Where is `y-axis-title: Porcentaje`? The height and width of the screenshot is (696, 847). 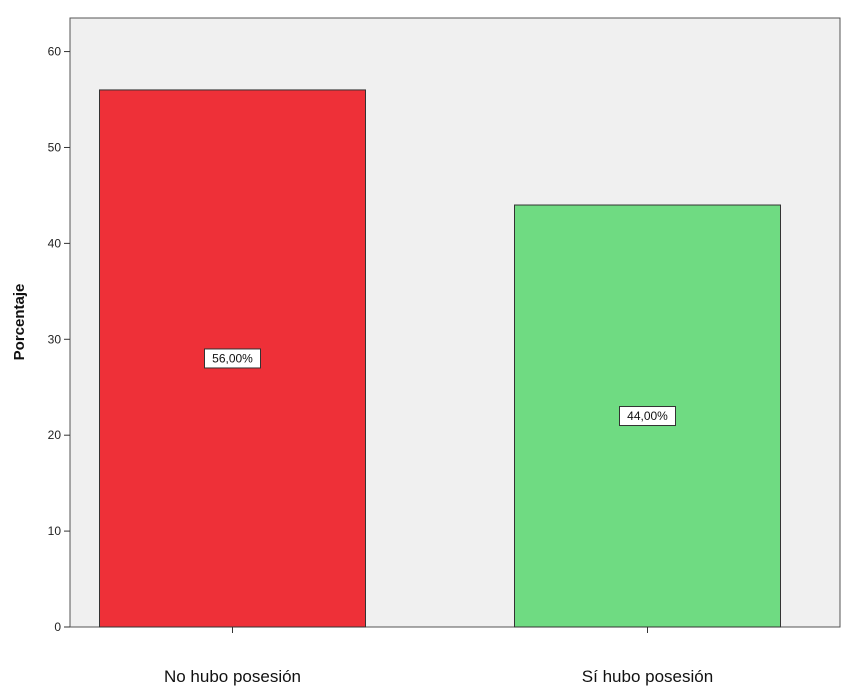
y-axis-title: Porcentaje is located at coordinates (19, 322).